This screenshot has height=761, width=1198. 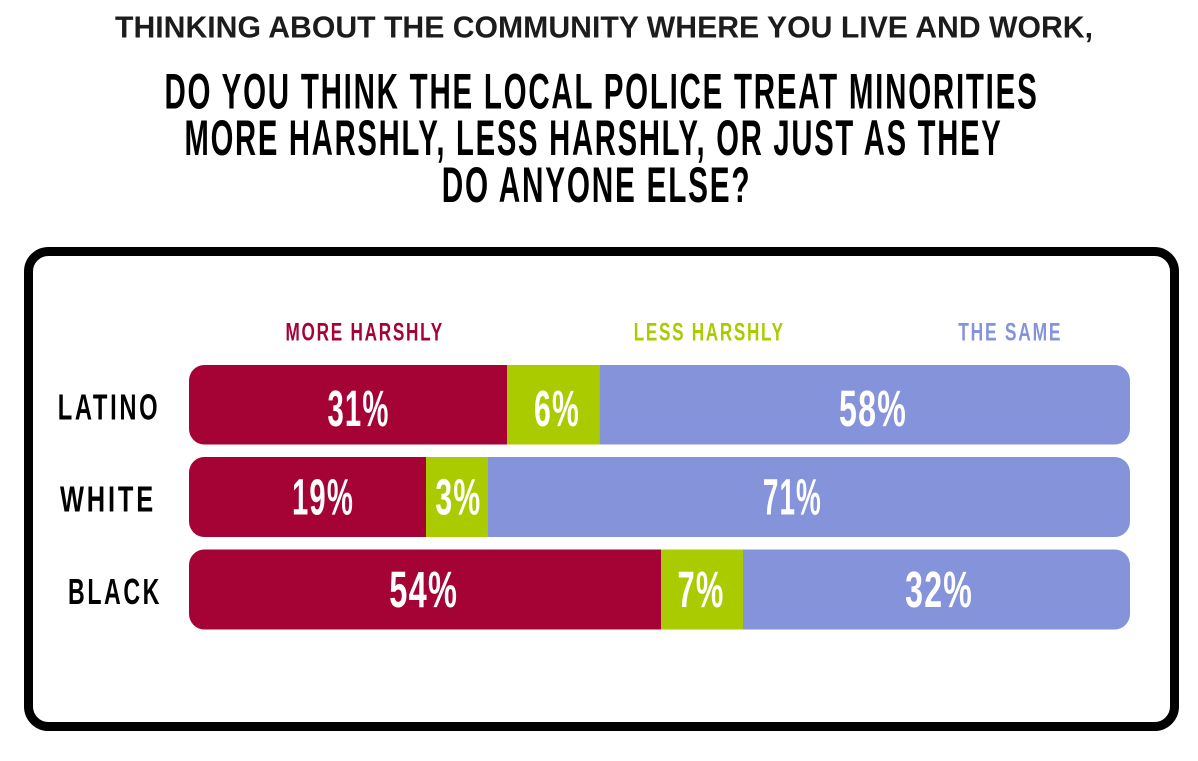 I want to click on svg-text: LESS HARSHLY, so click(x=709, y=333).